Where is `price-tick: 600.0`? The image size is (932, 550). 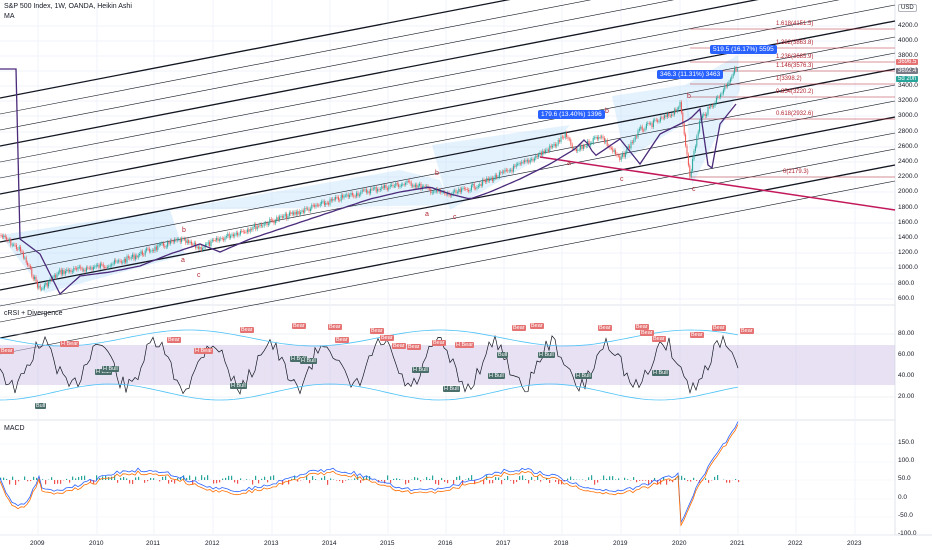 price-tick: 600.0 is located at coordinates (906, 298).